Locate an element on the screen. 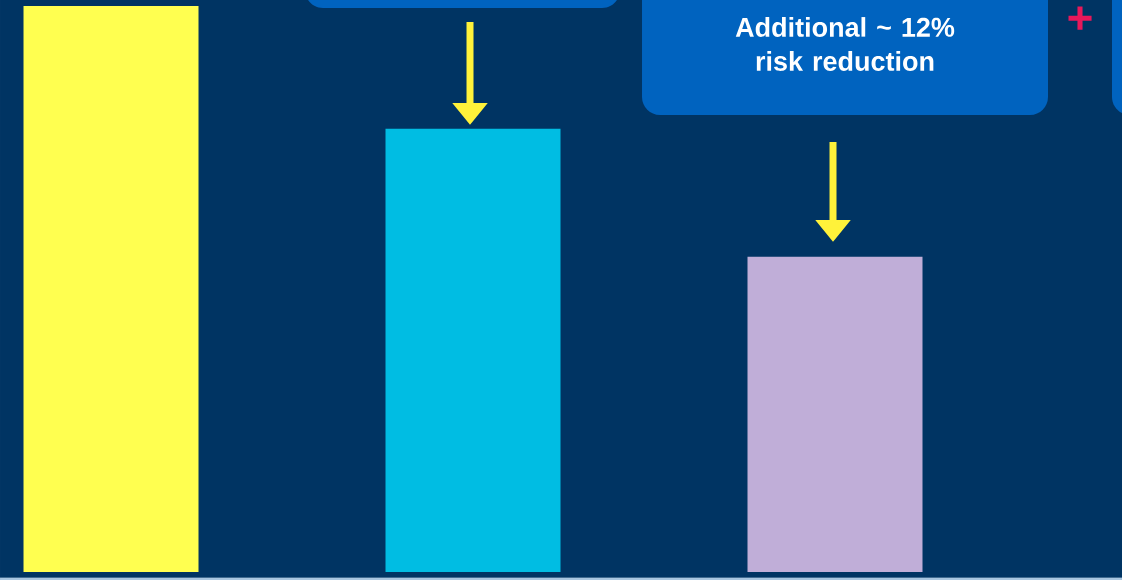 The width and height of the screenshot is (1122, 580). annotation: Additional ~ 12% risk reduction is located at coordinates (845, 44).